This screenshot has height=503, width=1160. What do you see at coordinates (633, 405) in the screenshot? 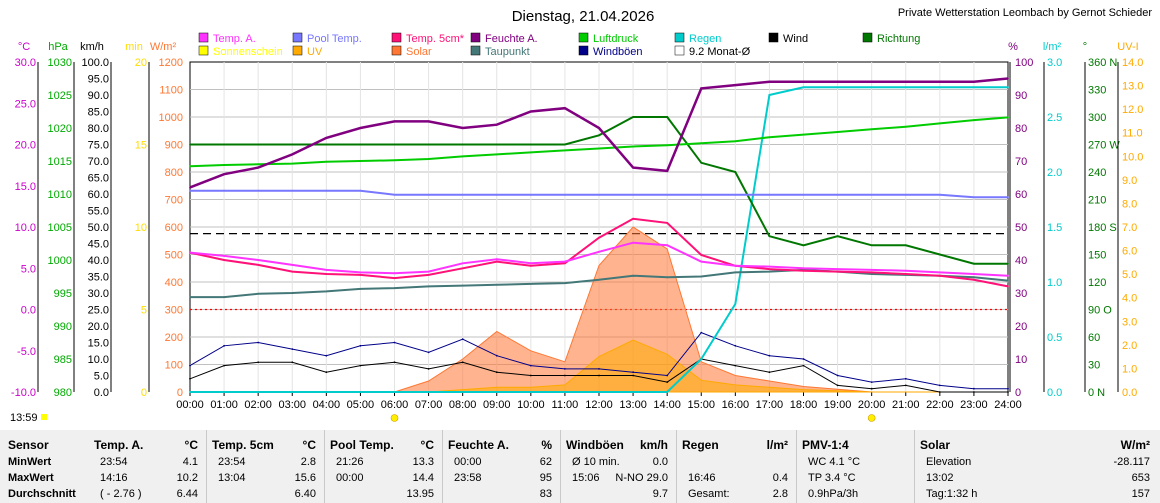
I see `time-tick-label: 13:00` at bounding box center [633, 405].